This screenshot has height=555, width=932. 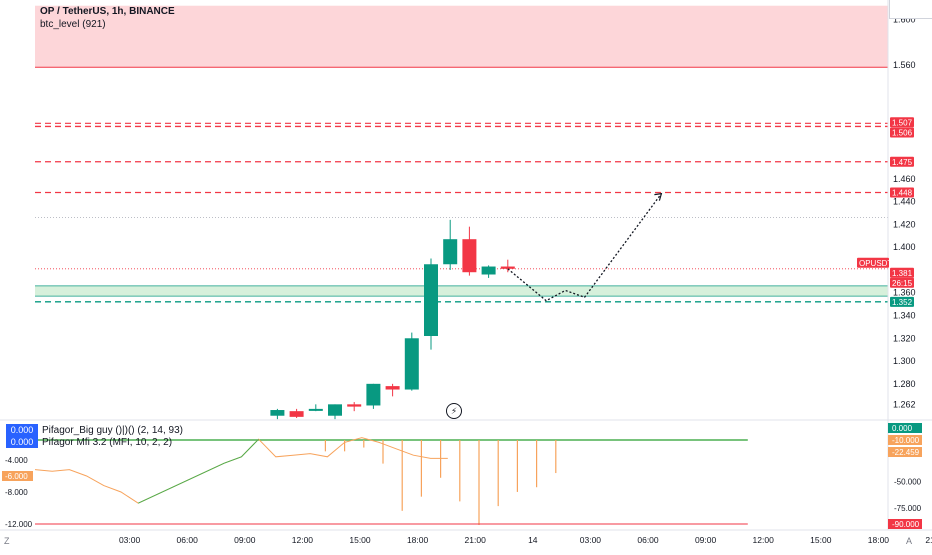 I want to click on left-axis-label: -4.000, so click(x=16, y=460).